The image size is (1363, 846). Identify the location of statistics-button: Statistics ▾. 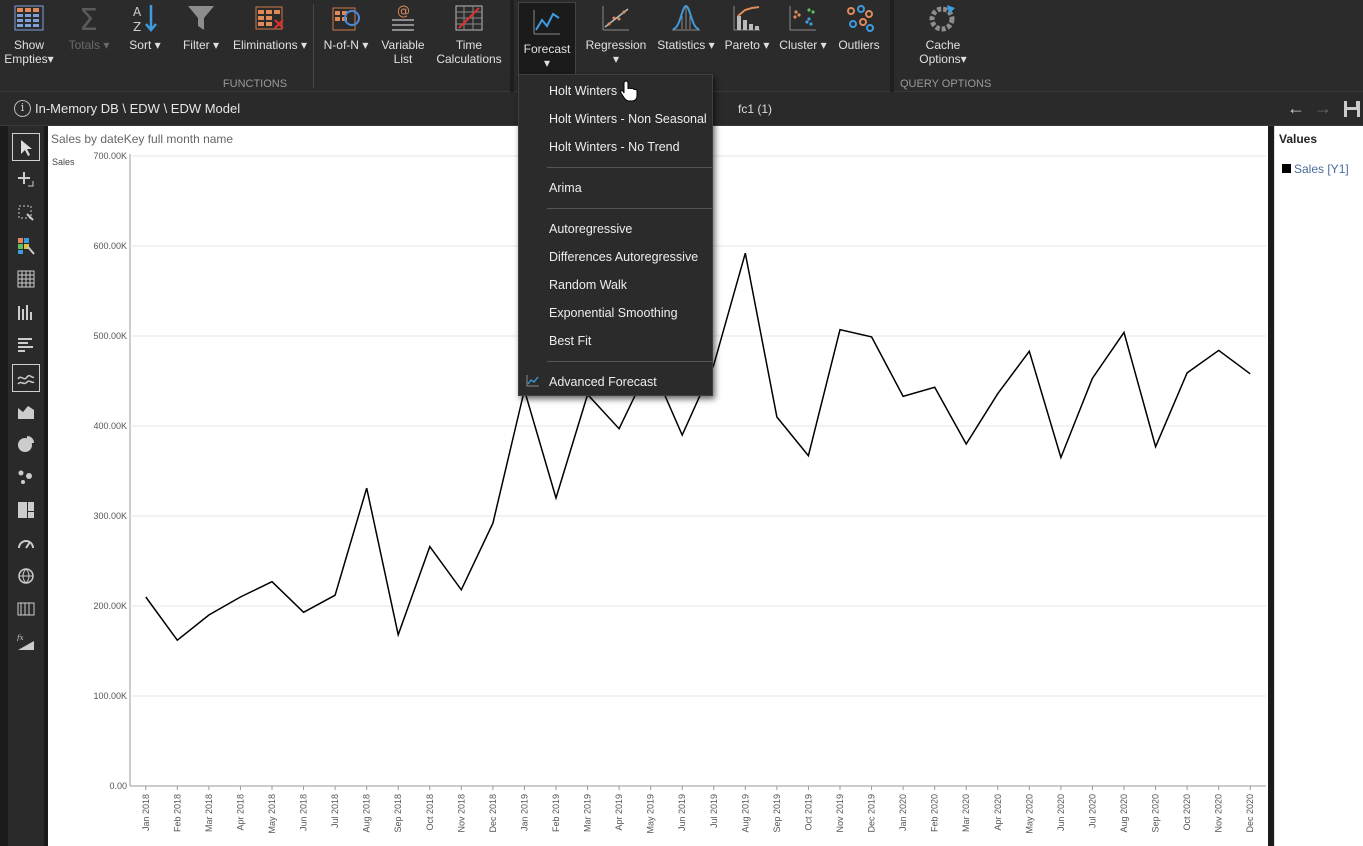
(686, 27).